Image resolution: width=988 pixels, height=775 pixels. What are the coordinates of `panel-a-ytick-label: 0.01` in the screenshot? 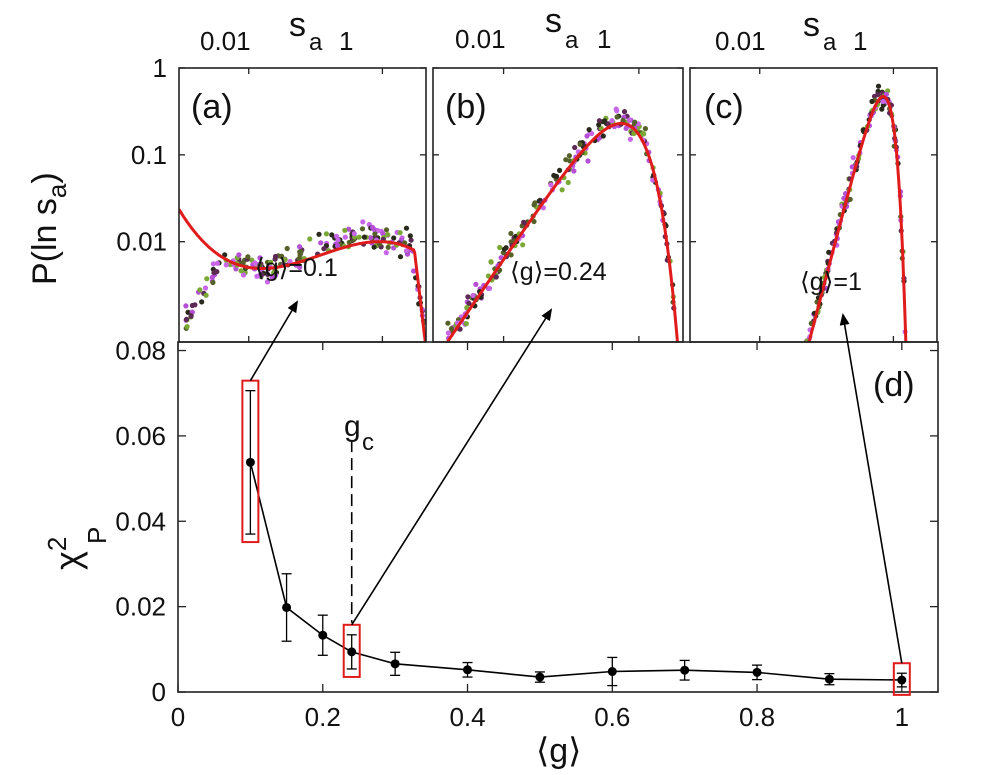 It's located at (141, 242).